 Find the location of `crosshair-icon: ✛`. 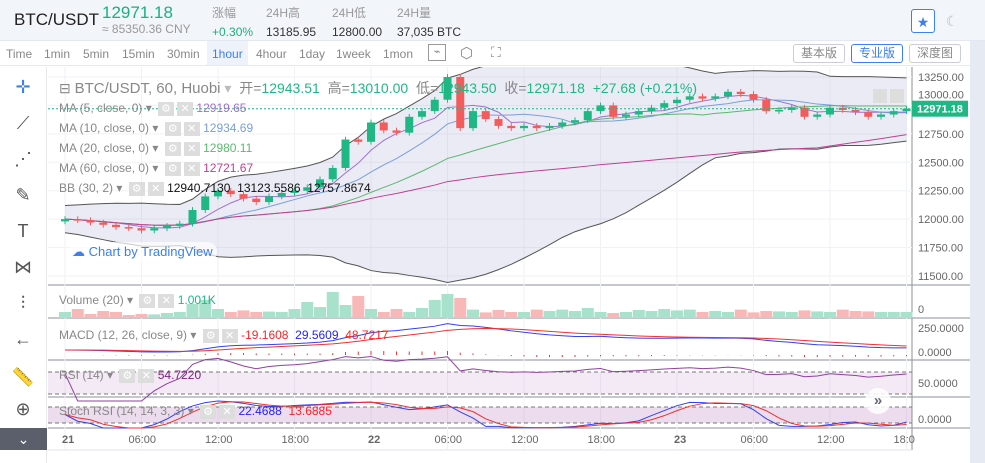

crosshair-icon: ✛ is located at coordinates (23, 87).